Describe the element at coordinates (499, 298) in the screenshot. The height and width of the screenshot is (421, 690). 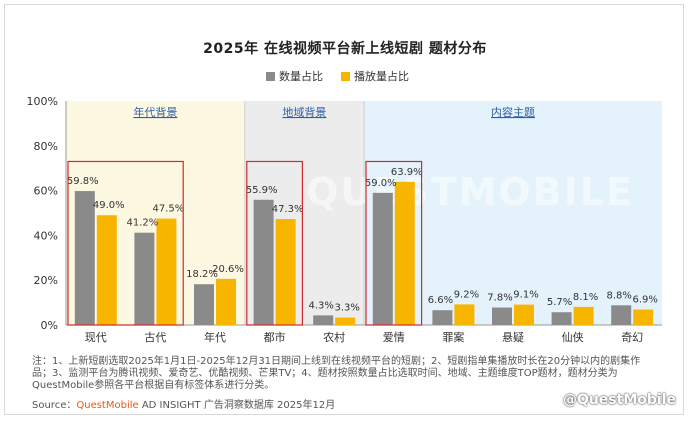
I see `data-label-count-7: 7.8%` at that location.